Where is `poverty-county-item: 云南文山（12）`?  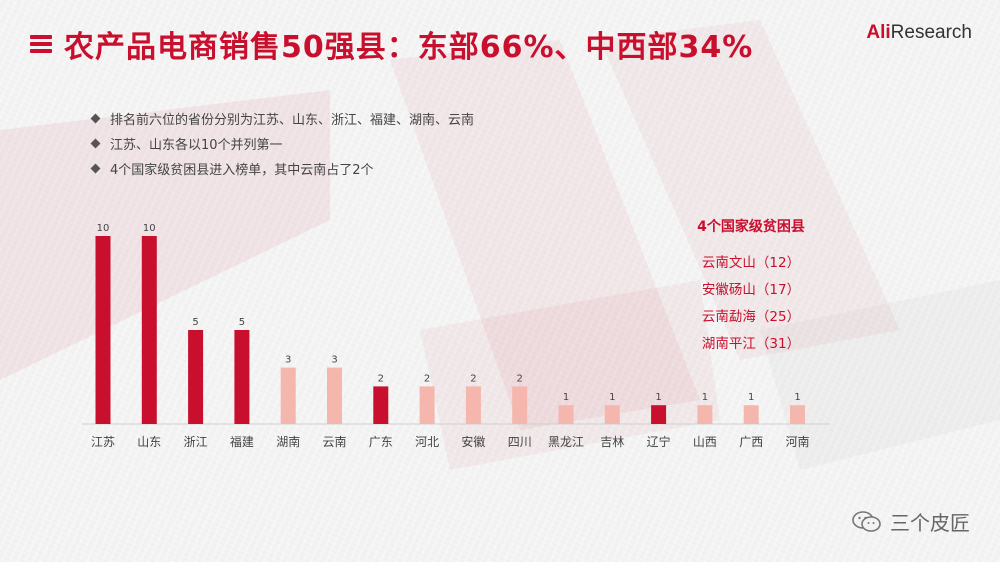 poverty-county-item: 云南文山（12） is located at coordinates (751, 263).